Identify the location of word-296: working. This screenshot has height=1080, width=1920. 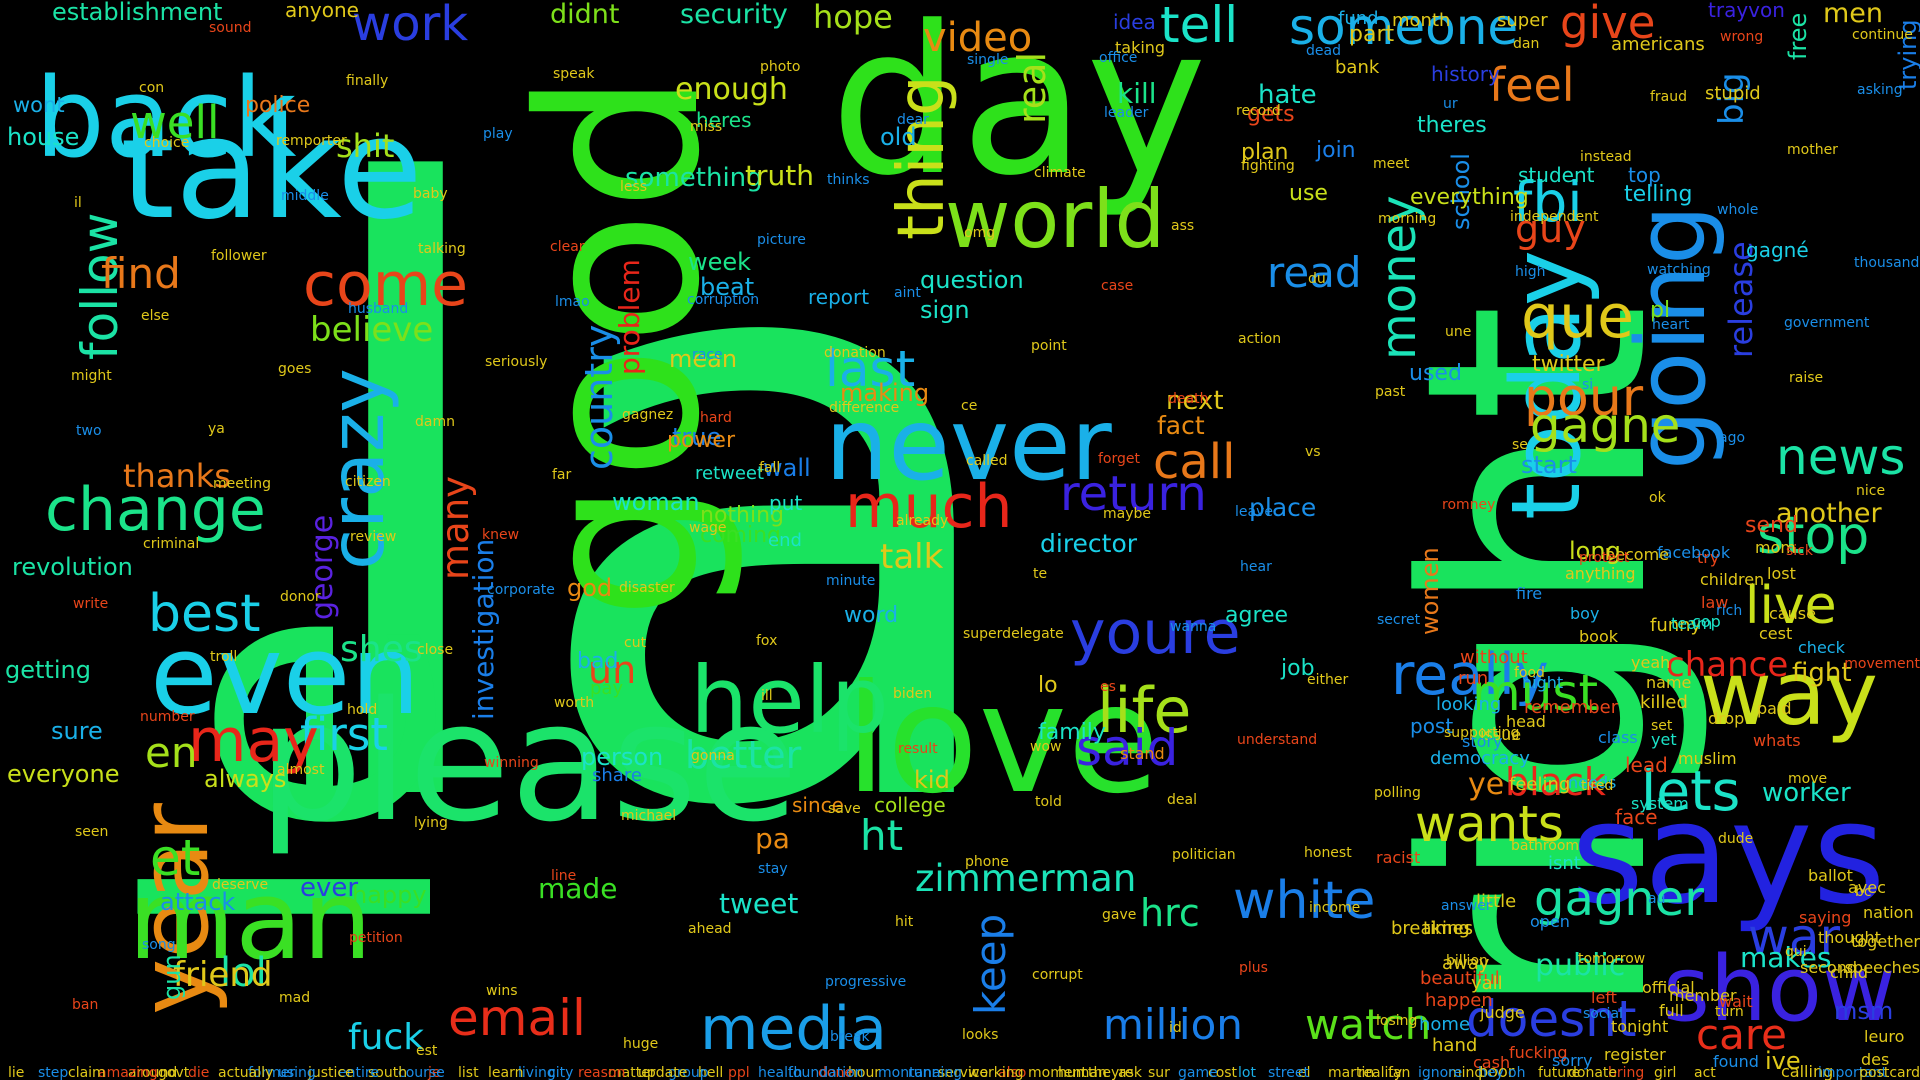
(996, 1072).